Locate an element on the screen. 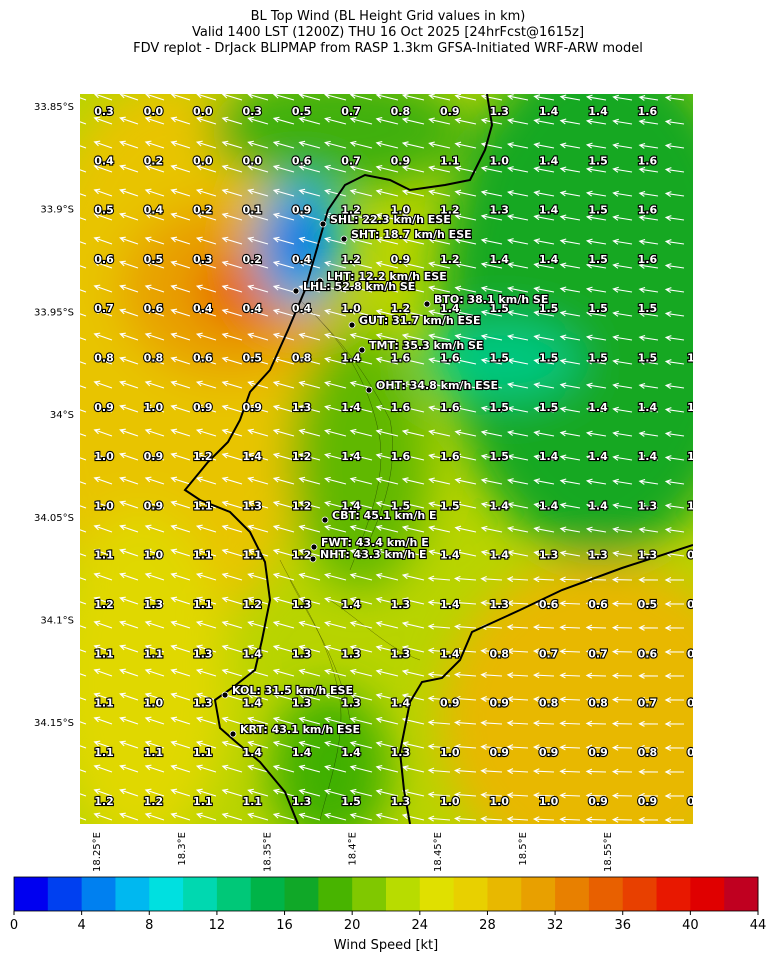  station-label: OHT: 34.8 km/h ESE is located at coordinates (437, 385).